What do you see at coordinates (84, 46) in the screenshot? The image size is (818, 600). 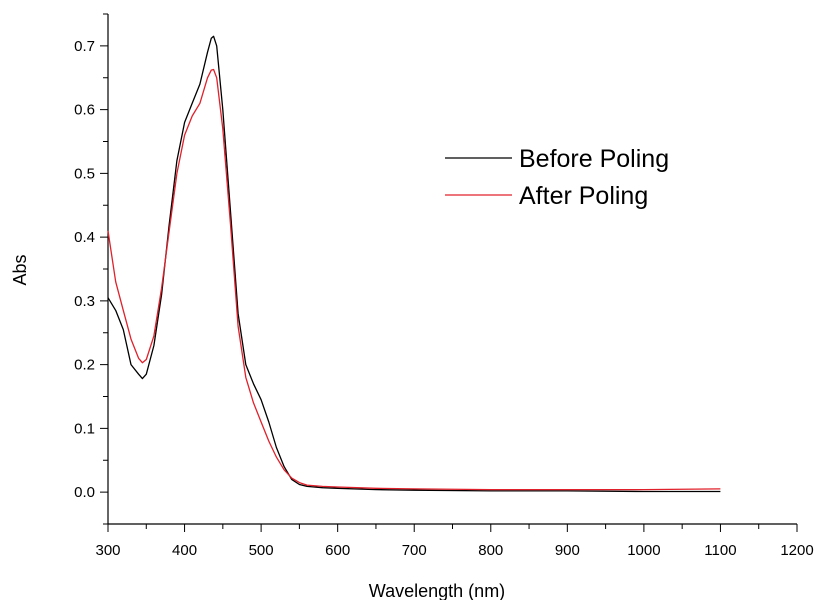 I see `y-tick-label: 0.7` at bounding box center [84, 46].